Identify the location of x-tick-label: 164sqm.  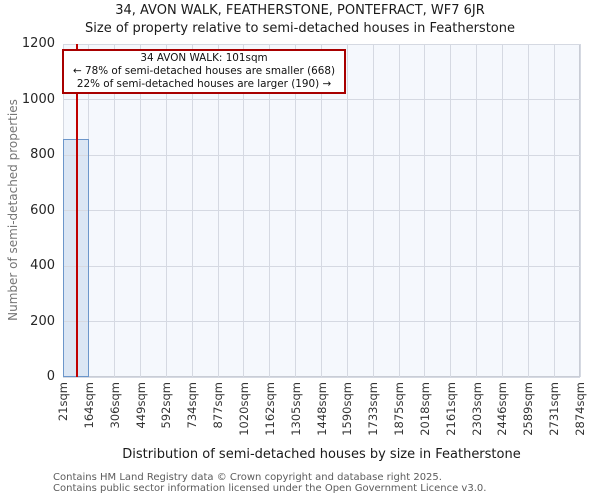
(88, 405).